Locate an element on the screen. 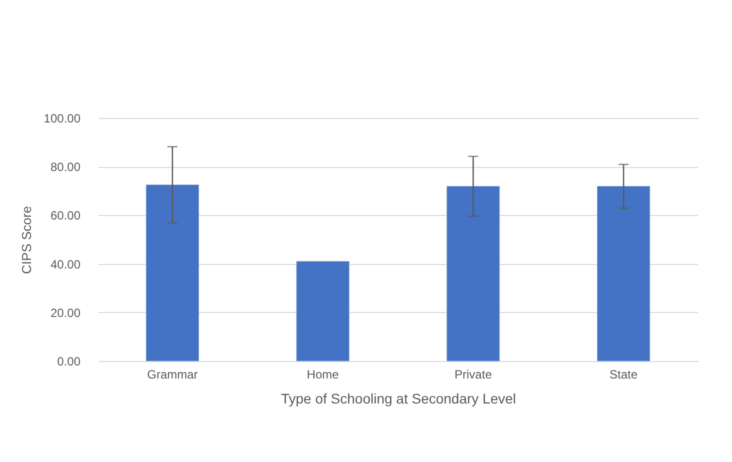 The height and width of the screenshot is (462, 732). y-tick-label: 0.00 is located at coordinates (69, 361).